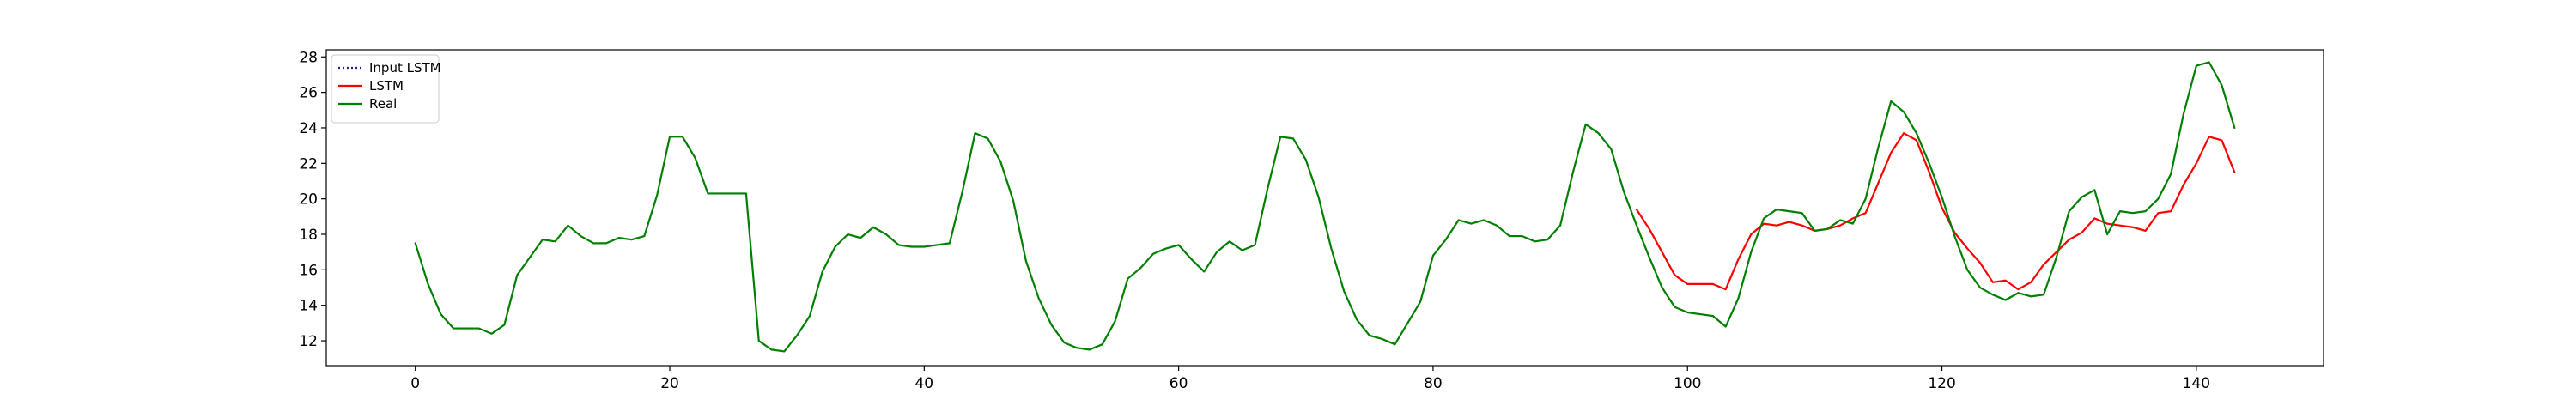 This screenshot has width=2576, height=412. What do you see at coordinates (1941, 383) in the screenshot?
I see `x-tick-label: 120` at bounding box center [1941, 383].